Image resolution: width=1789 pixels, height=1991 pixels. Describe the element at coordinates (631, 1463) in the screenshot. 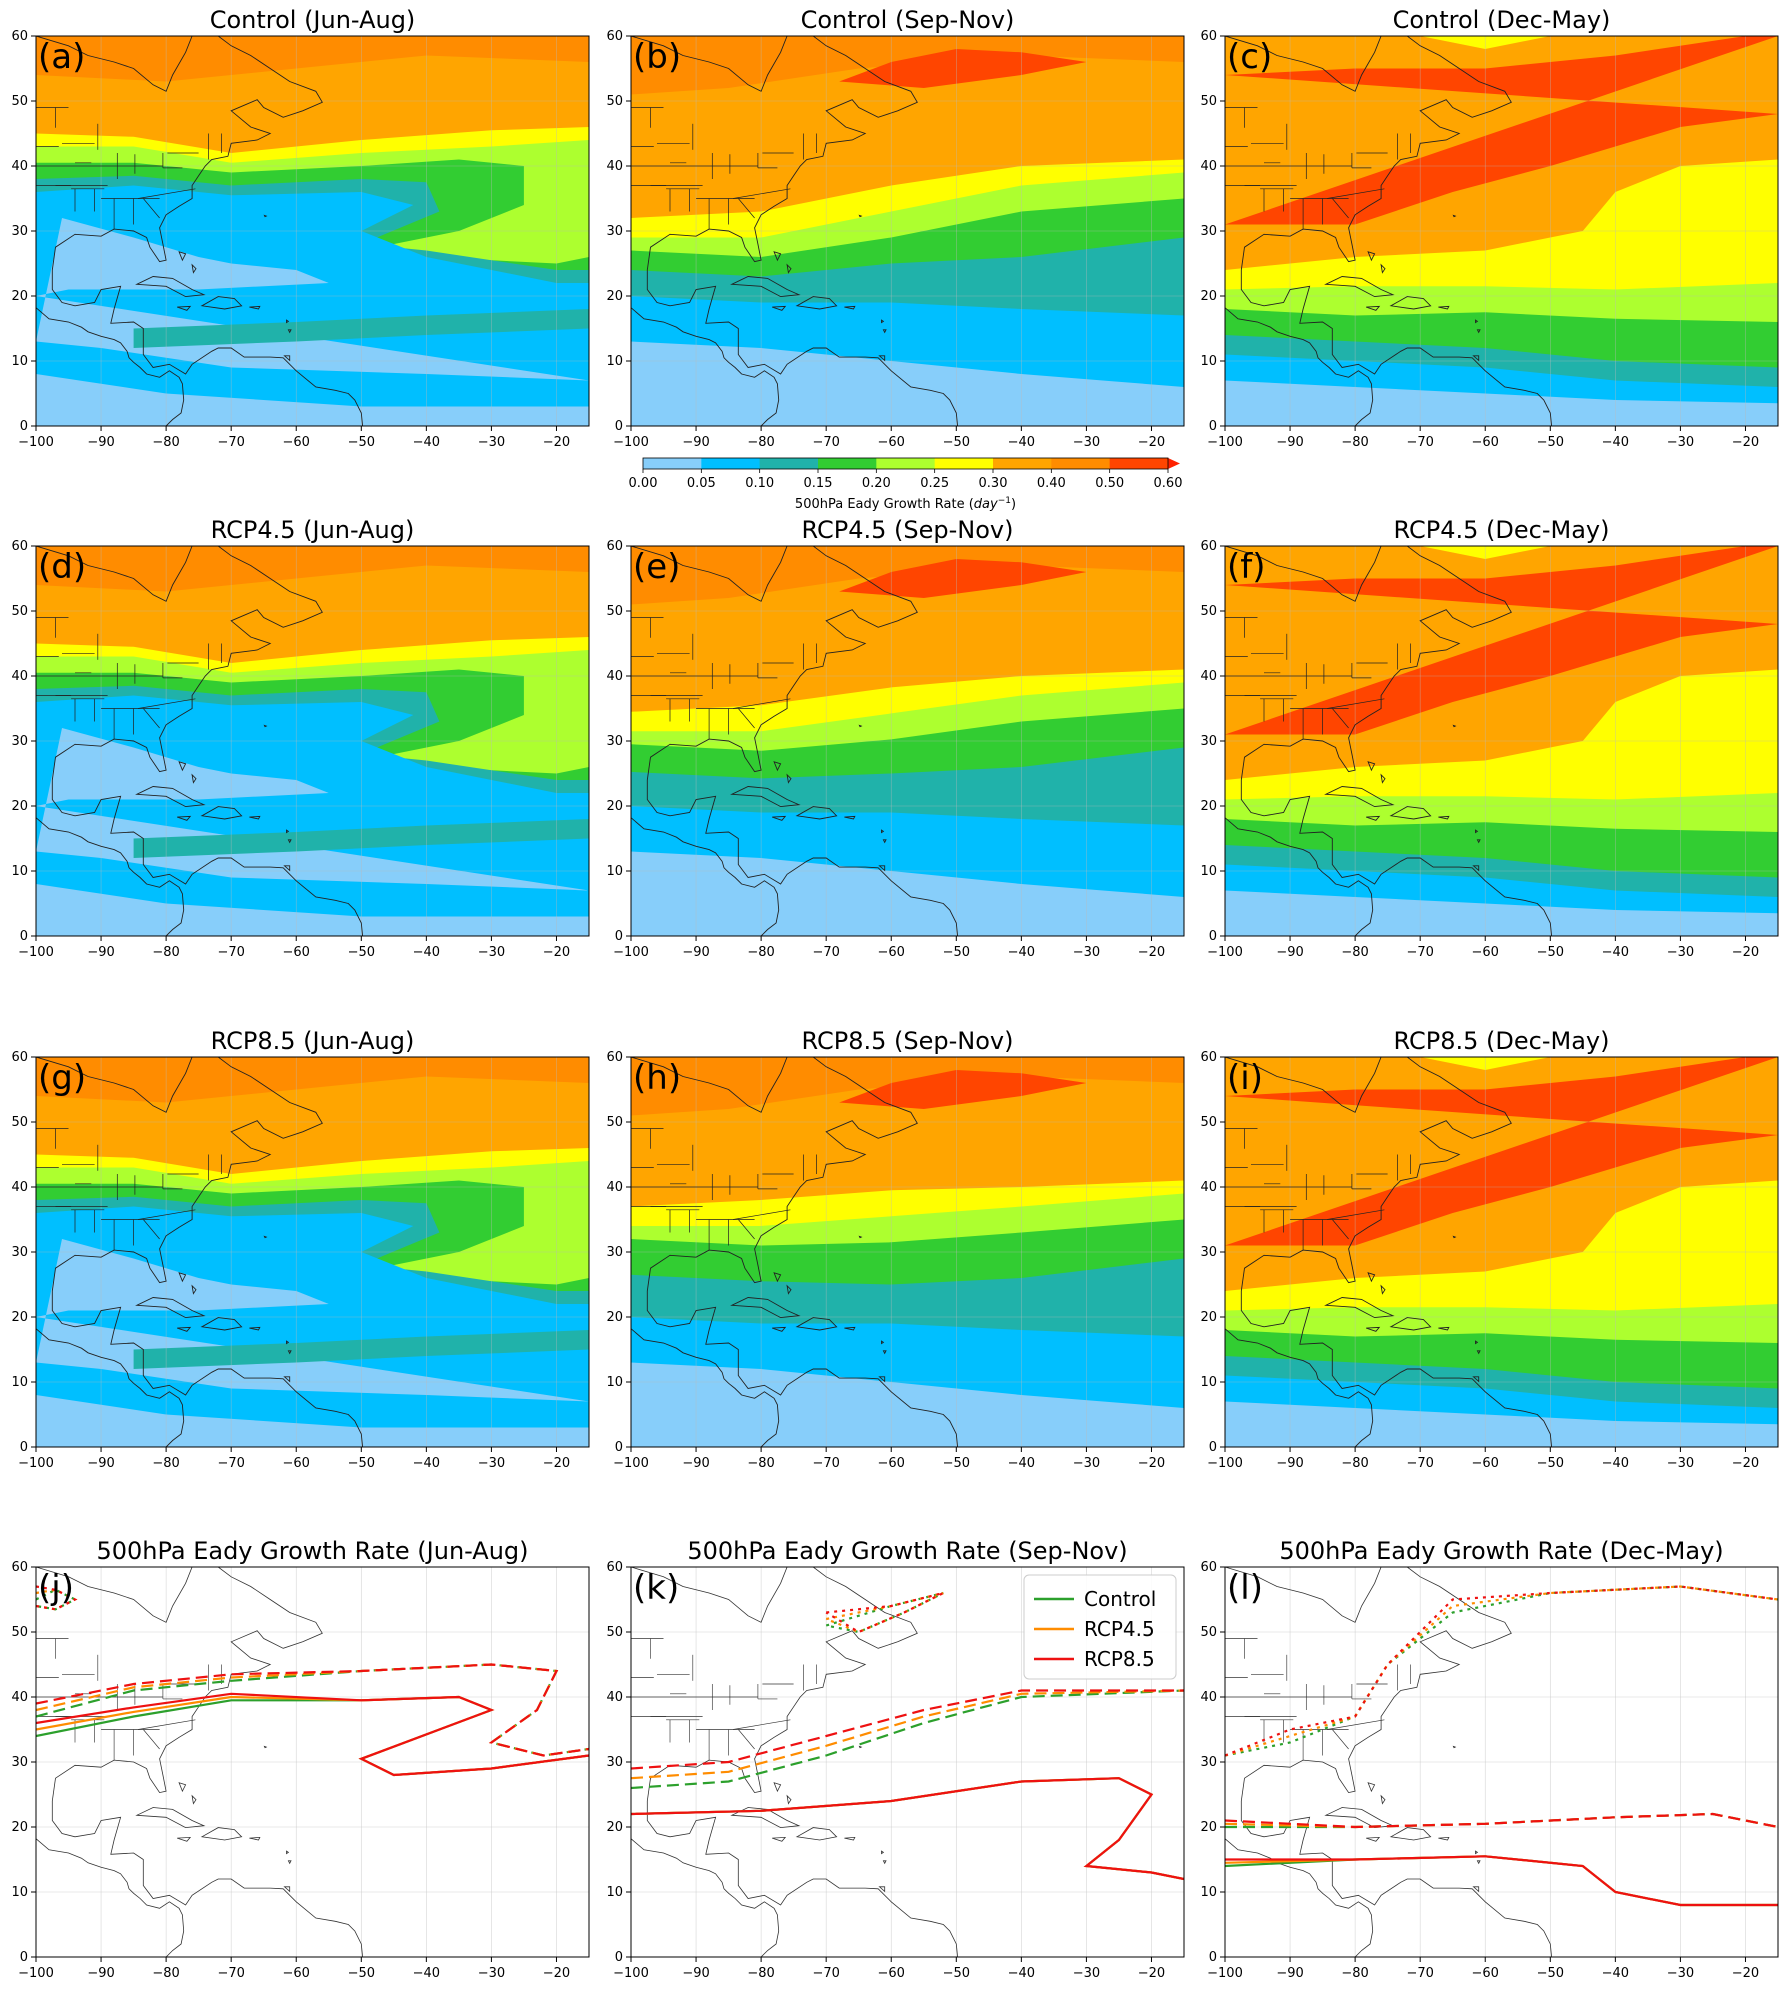

I see `x-tick-label: −100` at that location.